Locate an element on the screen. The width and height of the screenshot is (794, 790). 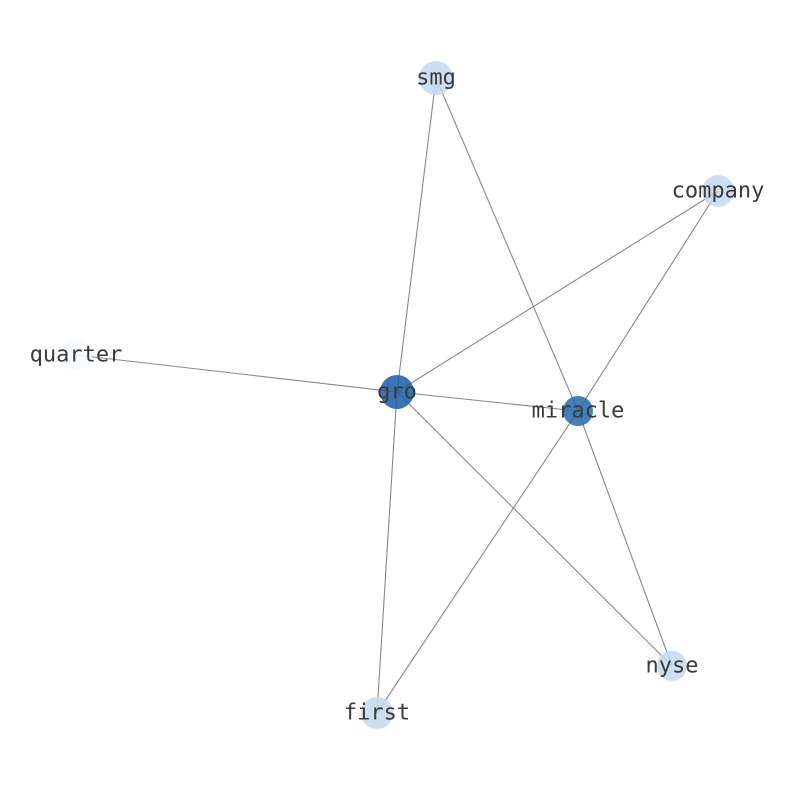
node-label-nyse: nyse is located at coordinates (672, 666).